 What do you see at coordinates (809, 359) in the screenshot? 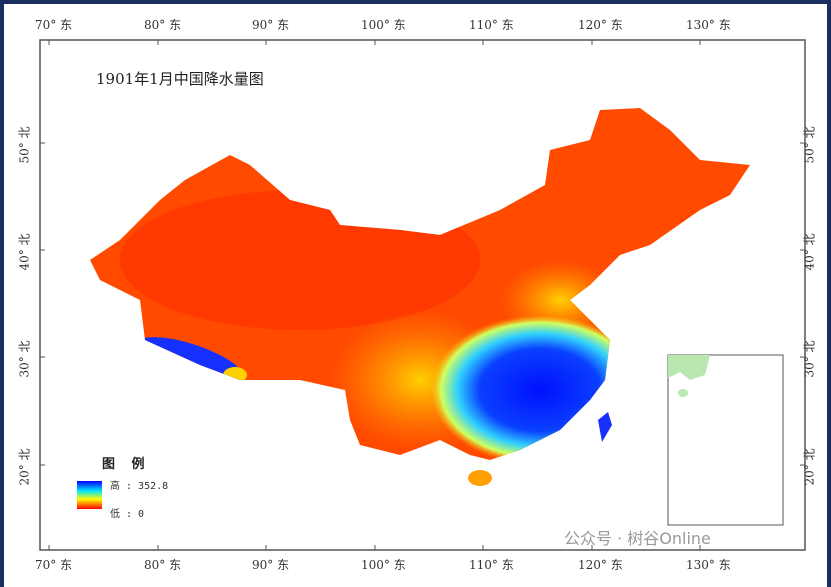
I see `lat-label-right: 30° 北` at bounding box center [809, 359].